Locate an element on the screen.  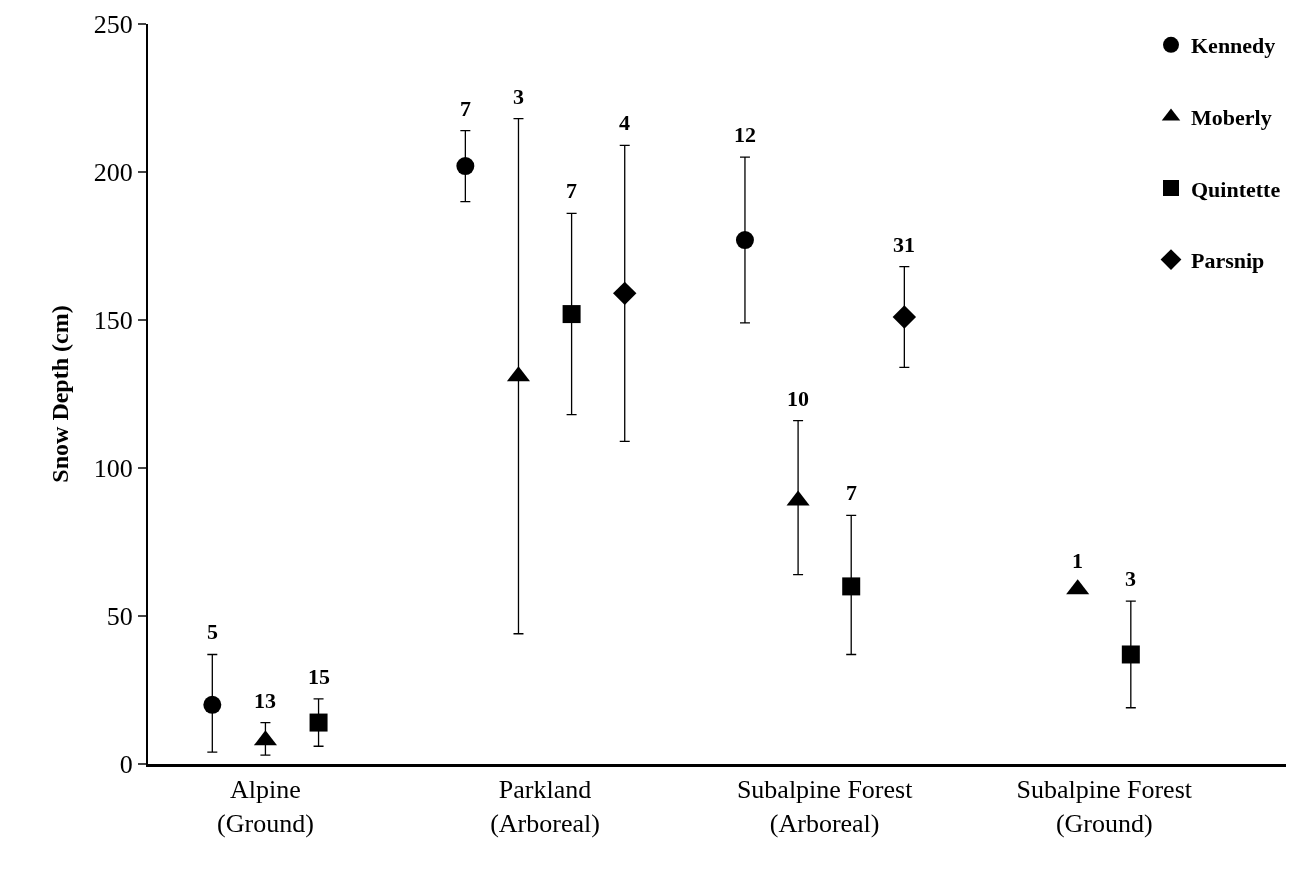
x-tick-label: Parkland (Arboreal) is located at coordinates (545, 806).